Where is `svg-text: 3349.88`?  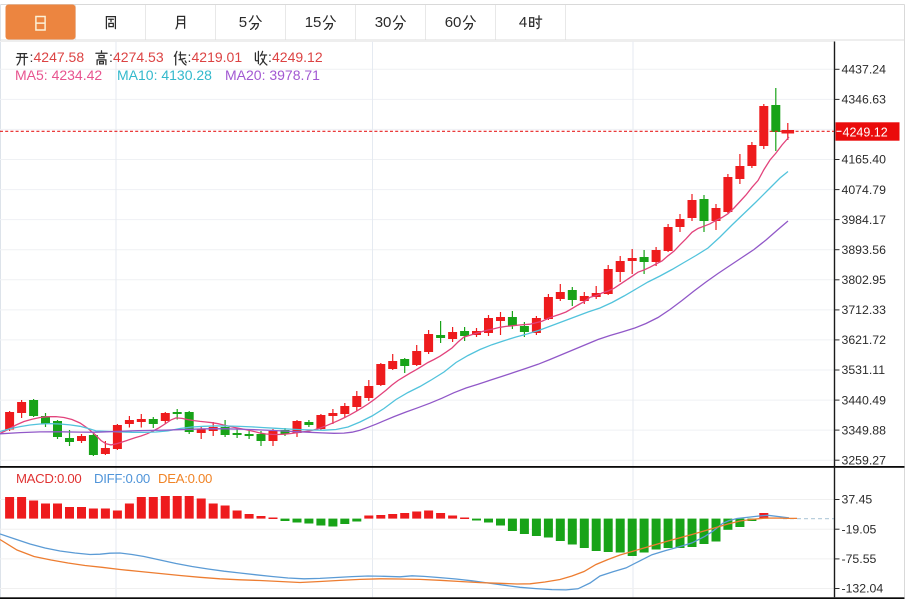
svg-text: 3349.88 is located at coordinates (864, 430).